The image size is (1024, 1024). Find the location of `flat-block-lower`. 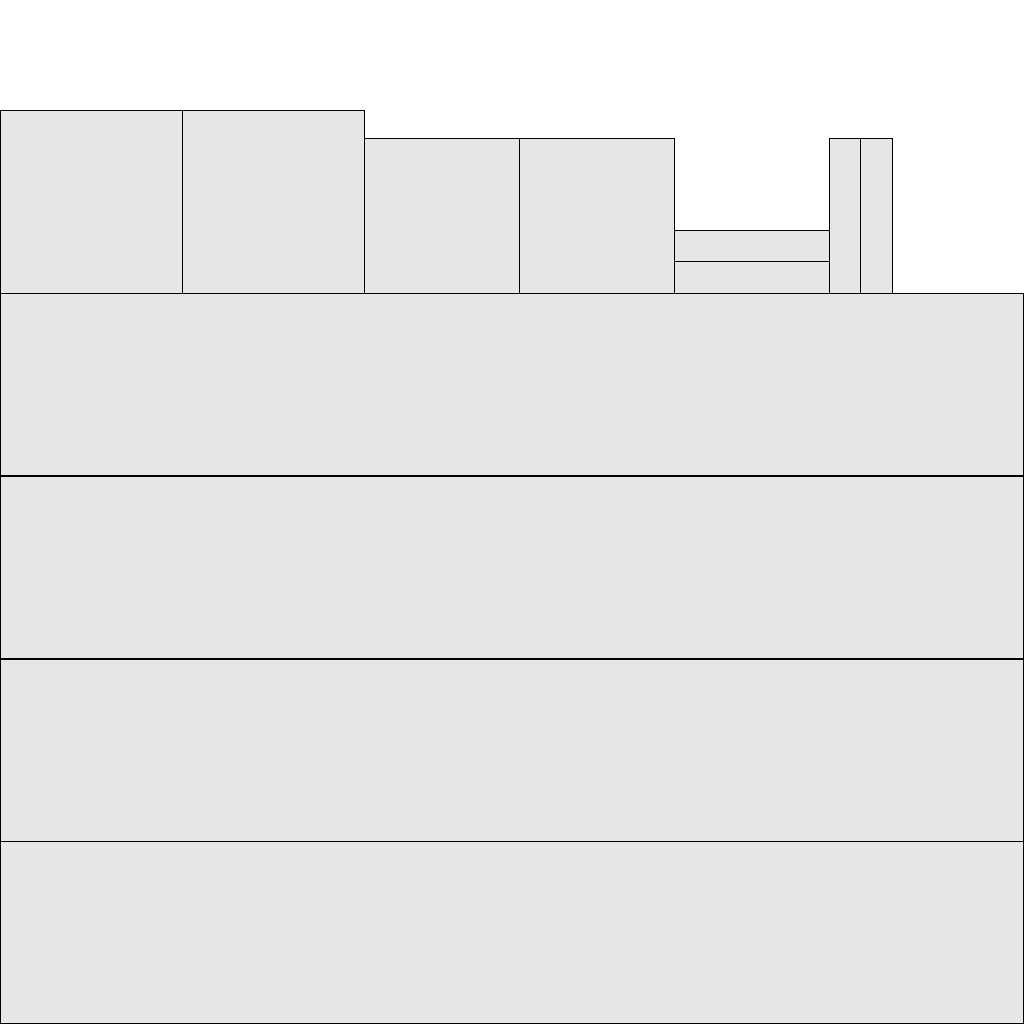

flat-block-lower is located at coordinates (752, 277).